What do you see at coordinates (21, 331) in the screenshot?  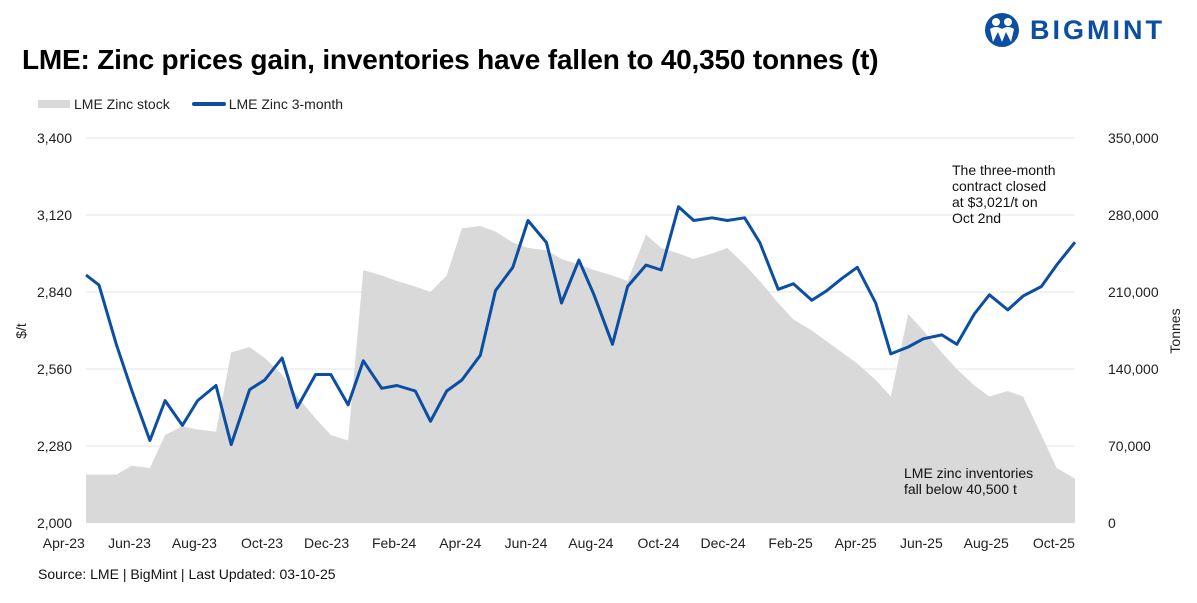 I see `y-axis-label: $/t` at bounding box center [21, 331].